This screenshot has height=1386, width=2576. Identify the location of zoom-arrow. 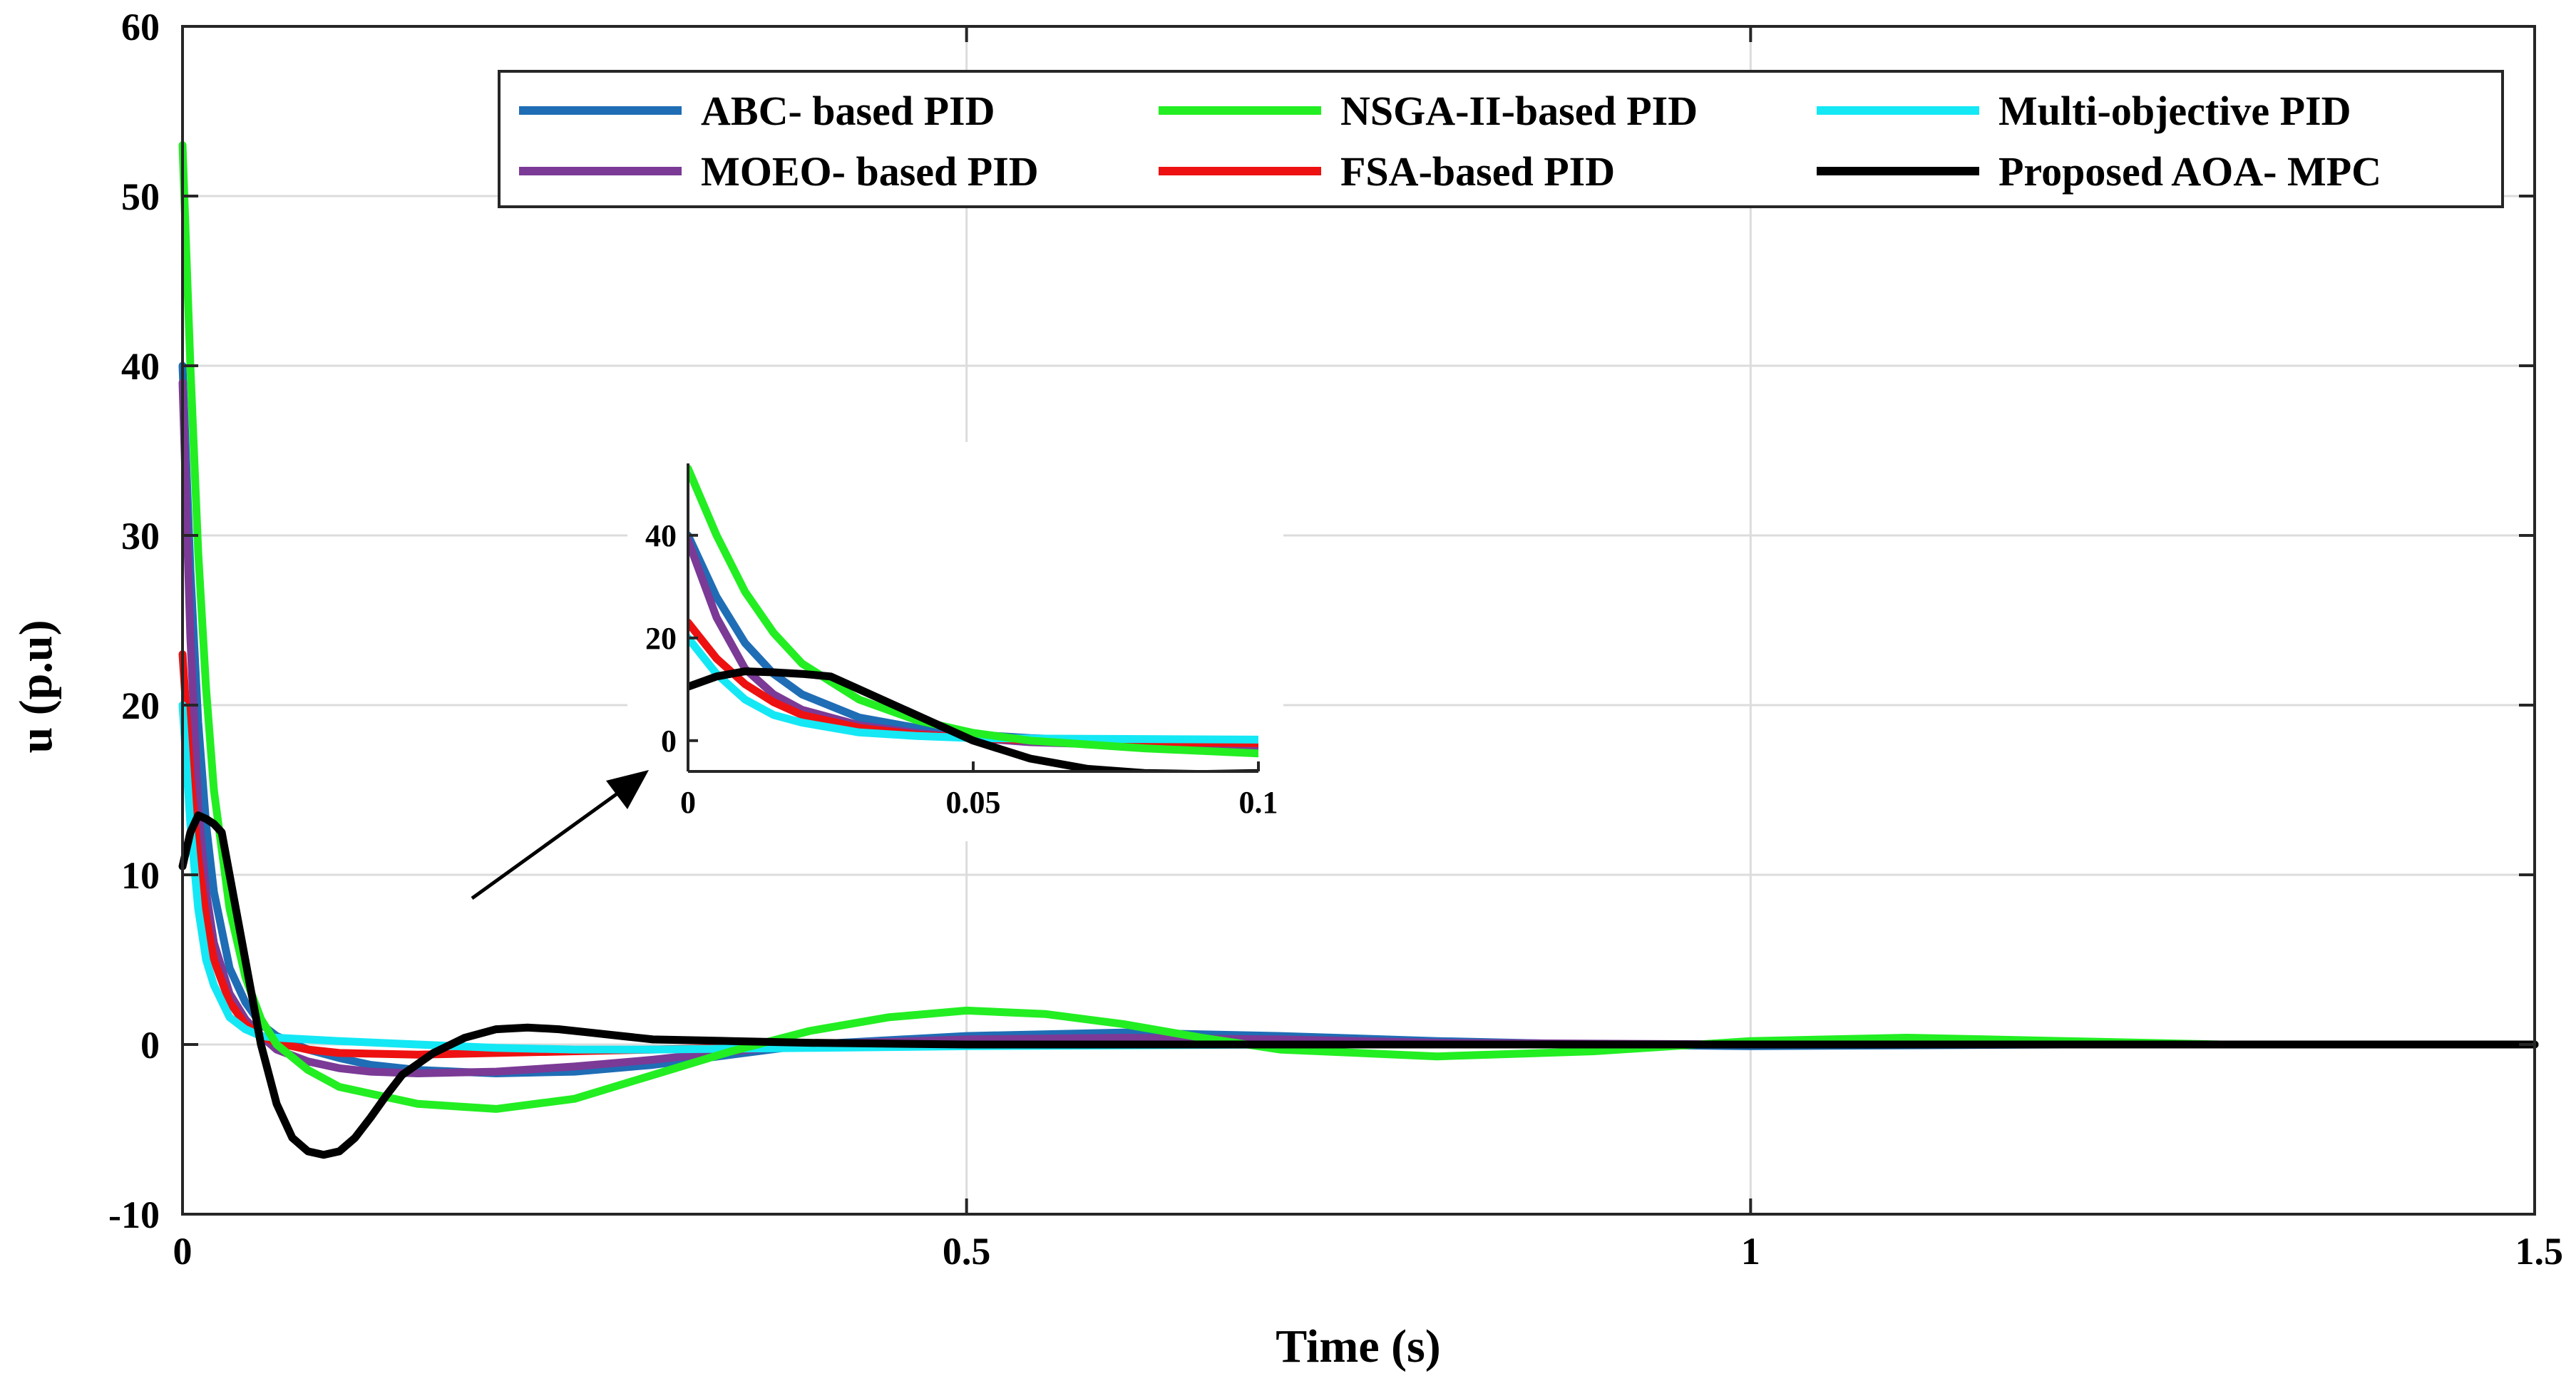
(560, 835).